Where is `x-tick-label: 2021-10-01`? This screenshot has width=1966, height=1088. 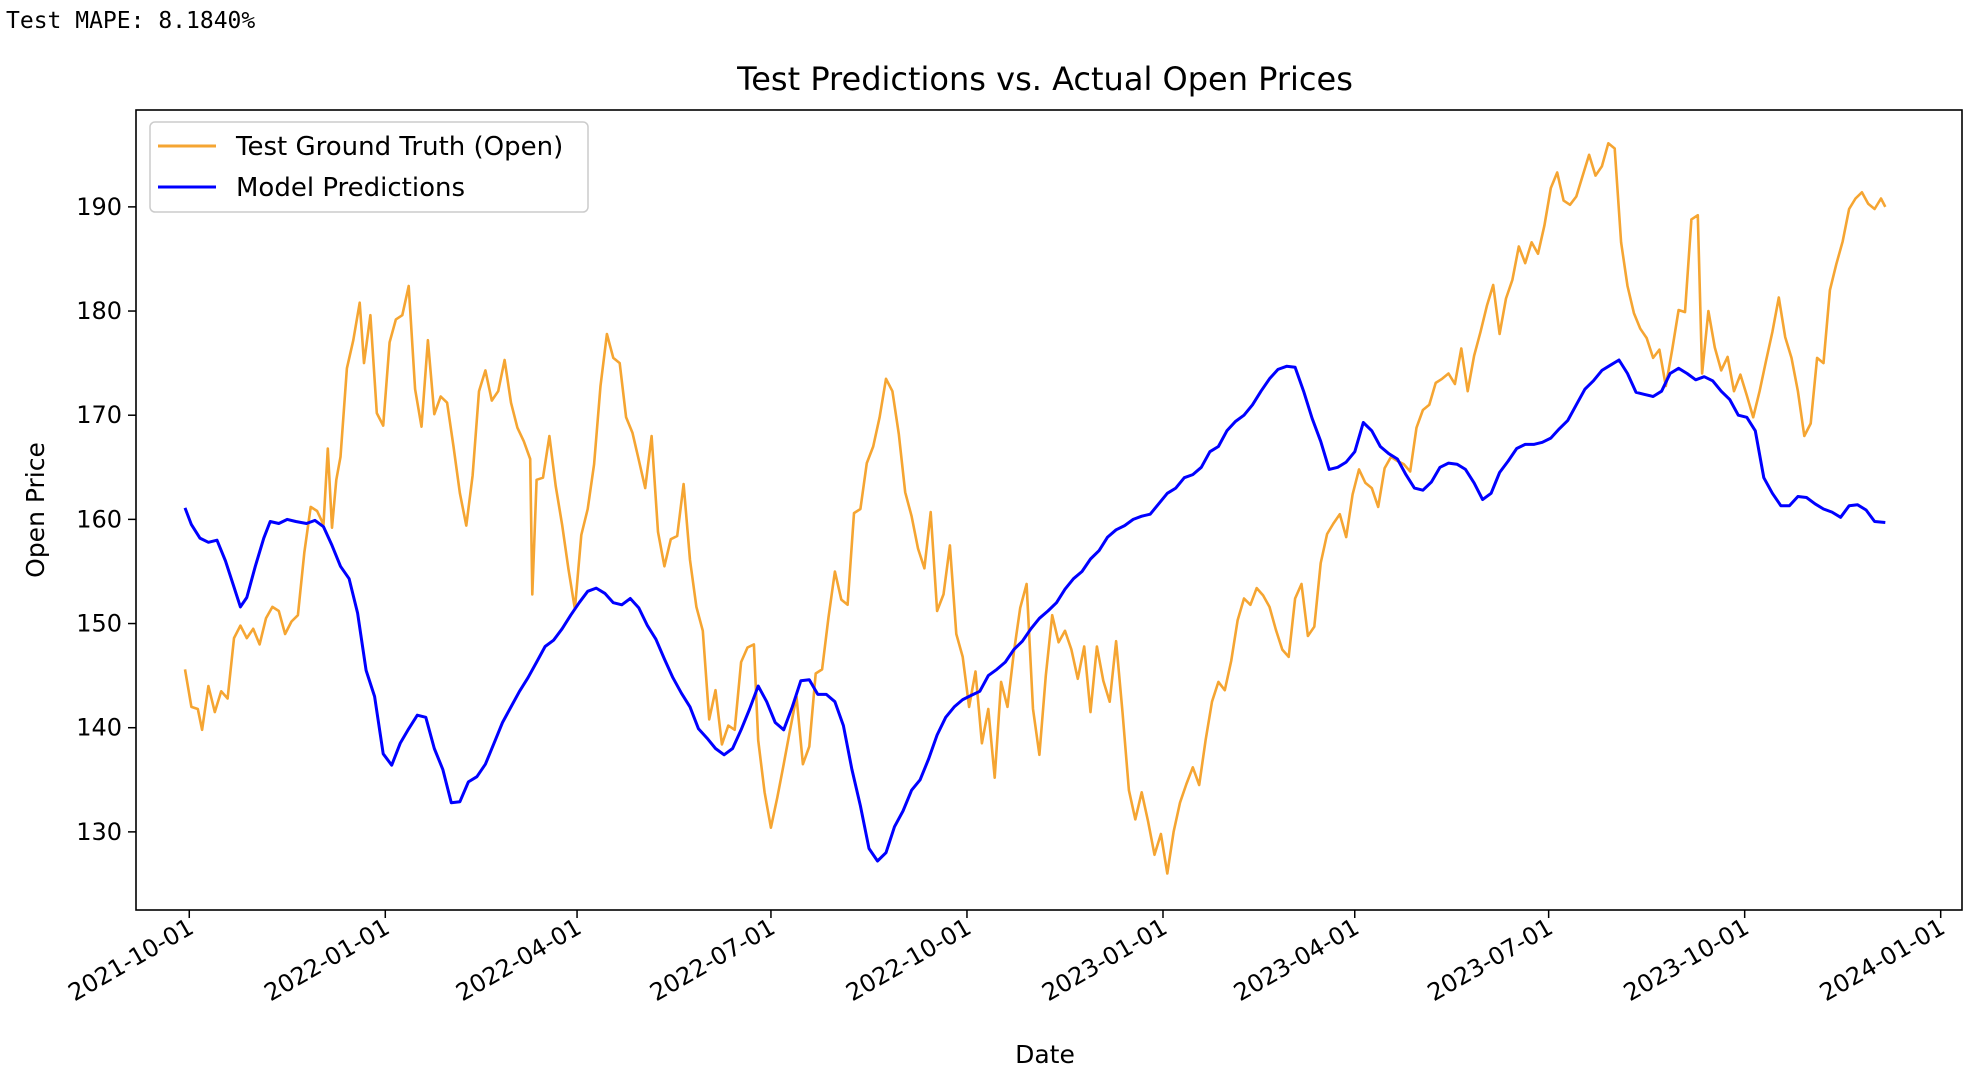
x-tick-label: 2021-10-01 is located at coordinates (131, 960).